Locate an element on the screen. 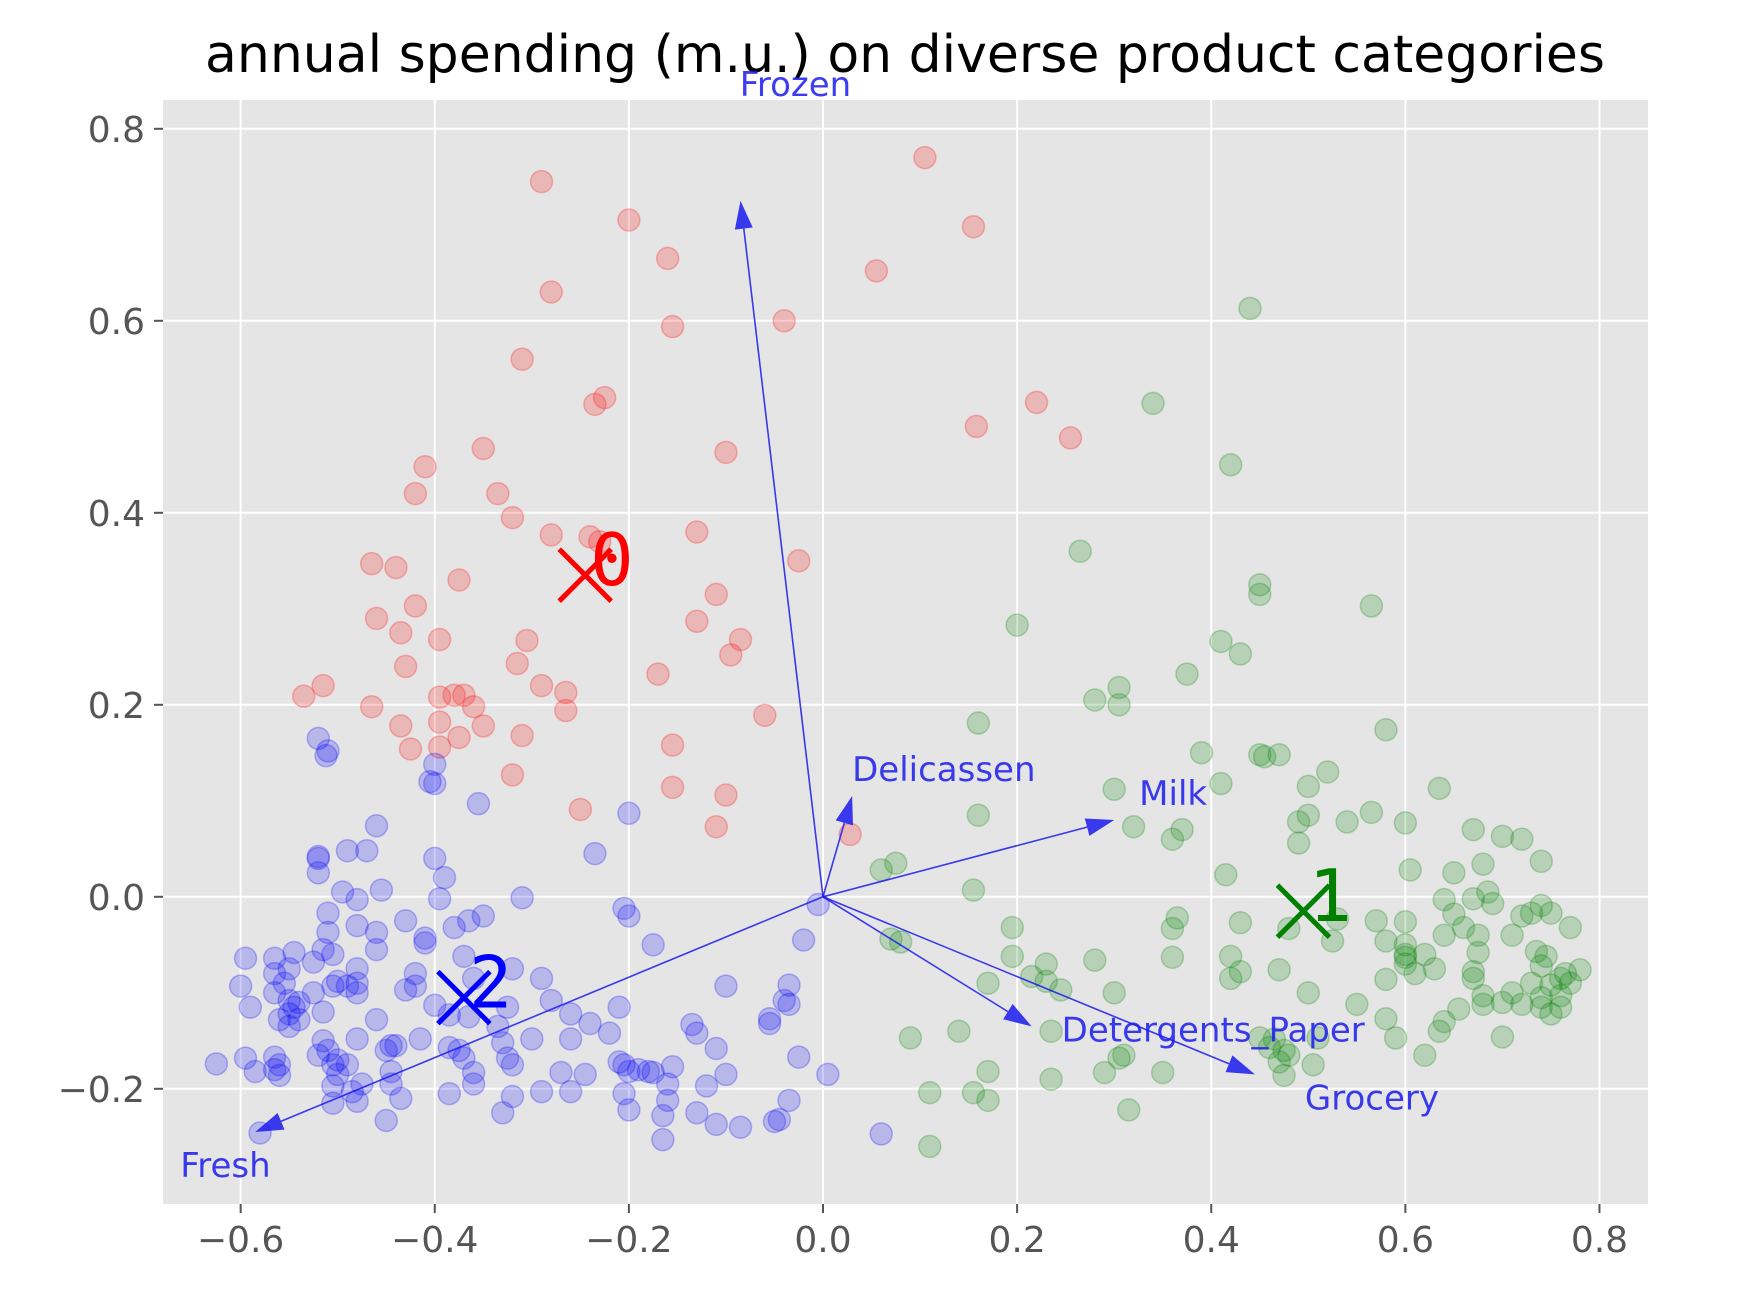 This screenshot has width=1743, height=1310. vector-label-frozen: Frozen is located at coordinates (795, 85).